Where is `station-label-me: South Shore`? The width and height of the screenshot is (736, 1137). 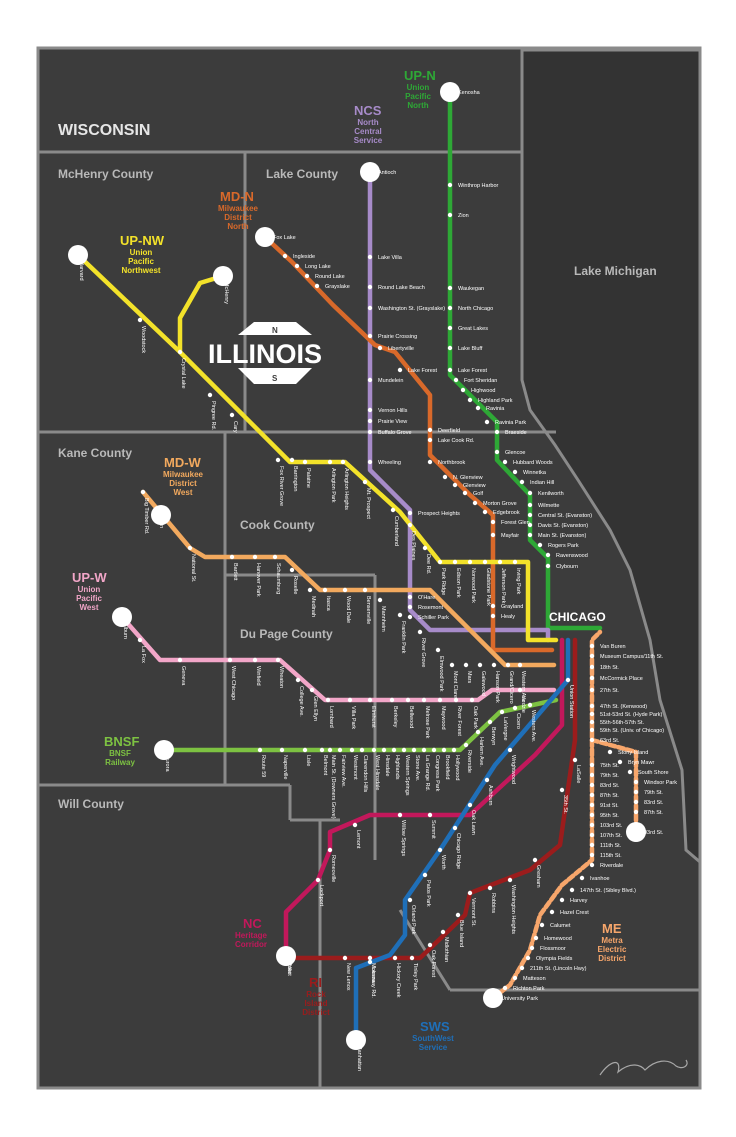 station-label-me: South Shore is located at coordinates (653, 773).